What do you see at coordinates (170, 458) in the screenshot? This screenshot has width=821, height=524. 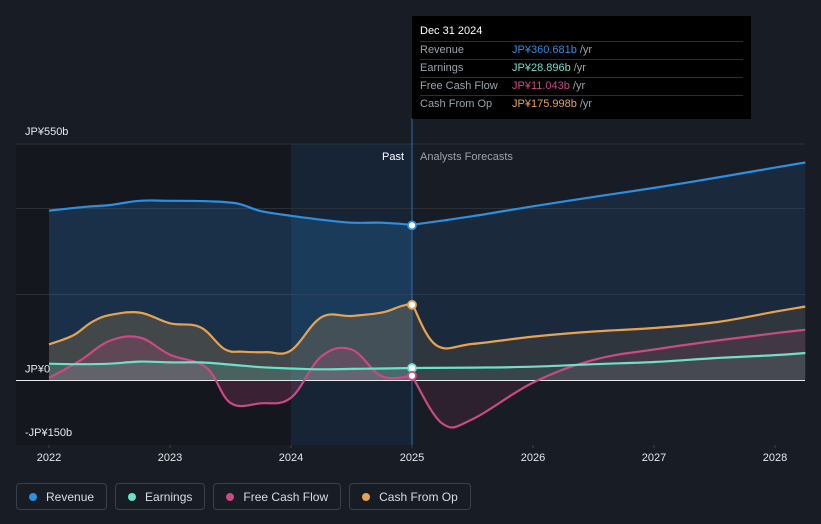 I see `x-tick-label: 2023` at bounding box center [170, 458].